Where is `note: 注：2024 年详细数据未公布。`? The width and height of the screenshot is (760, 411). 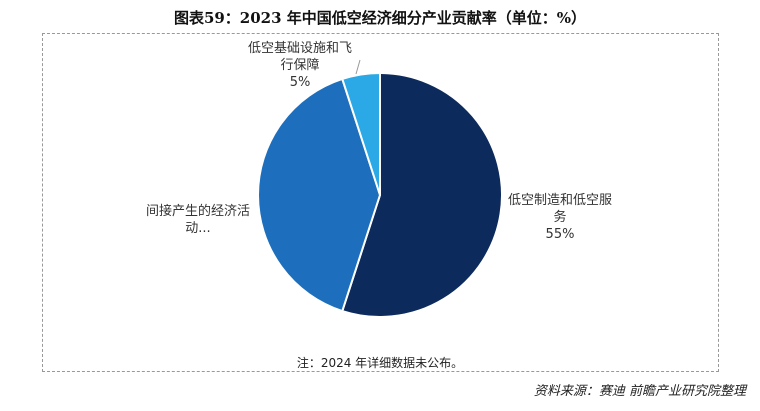 note: 注：2024 年详细数据未公布。 is located at coordinates (380, 363).